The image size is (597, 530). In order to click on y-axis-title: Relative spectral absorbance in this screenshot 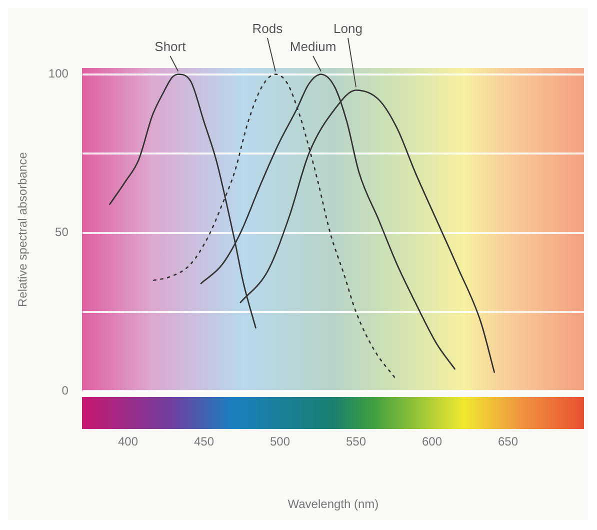, I will do `click(23, 229)`.